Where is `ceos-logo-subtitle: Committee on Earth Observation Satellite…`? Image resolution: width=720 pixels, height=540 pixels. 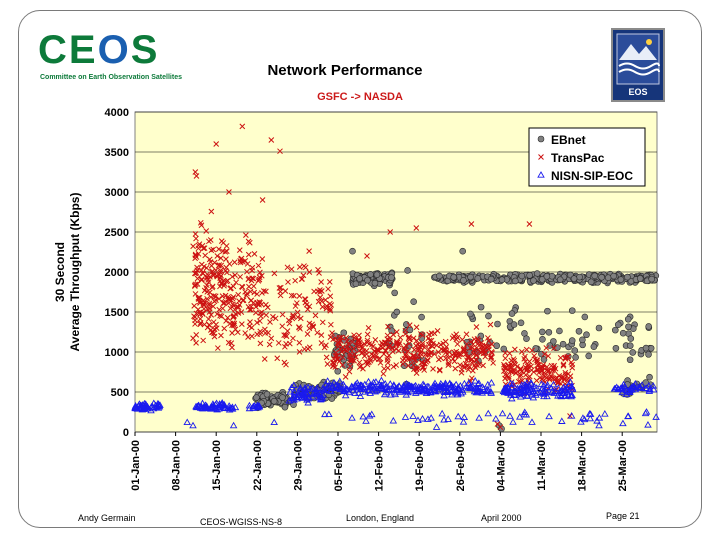
ceos-logo-subtitle: Committee on Earth Observation Satellite… is located at coordinates (111, 77).